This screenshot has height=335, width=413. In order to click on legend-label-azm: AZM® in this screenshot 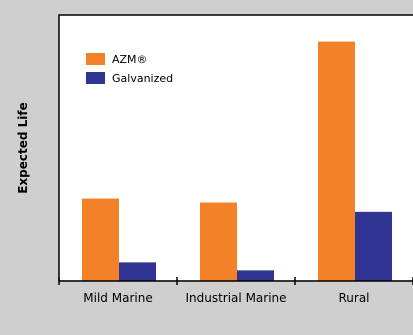, I will do `click(130, 59)`.